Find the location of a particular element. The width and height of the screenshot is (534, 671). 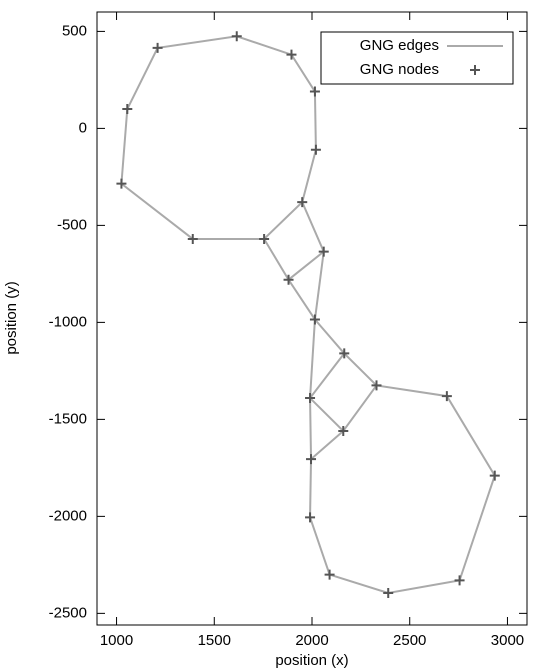

legend-box is located at coordinates (417, 58).